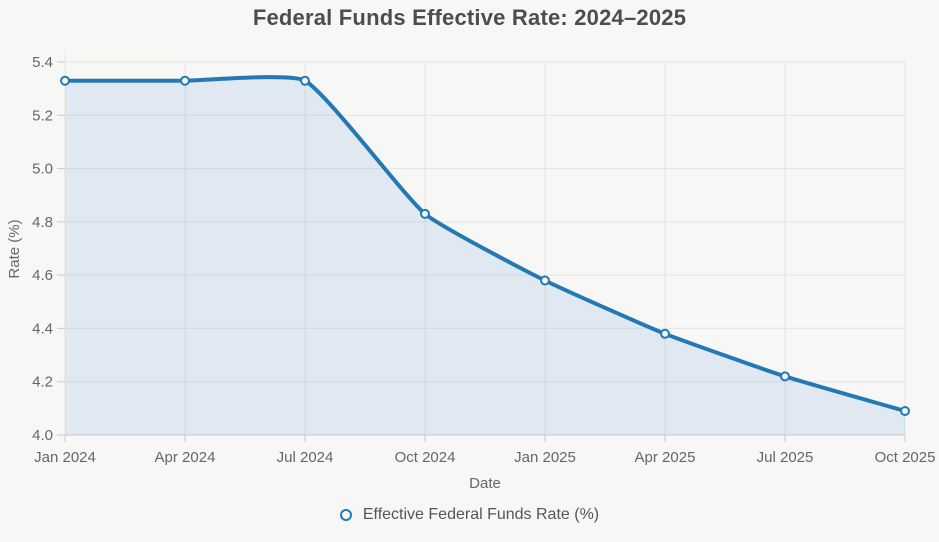 This screenshot has height=542, width=939. What do you see at coordinates (905, 457) in the screenshot?
I see `x-tick-label: Oct 2025` at bounding box center [905, 457].